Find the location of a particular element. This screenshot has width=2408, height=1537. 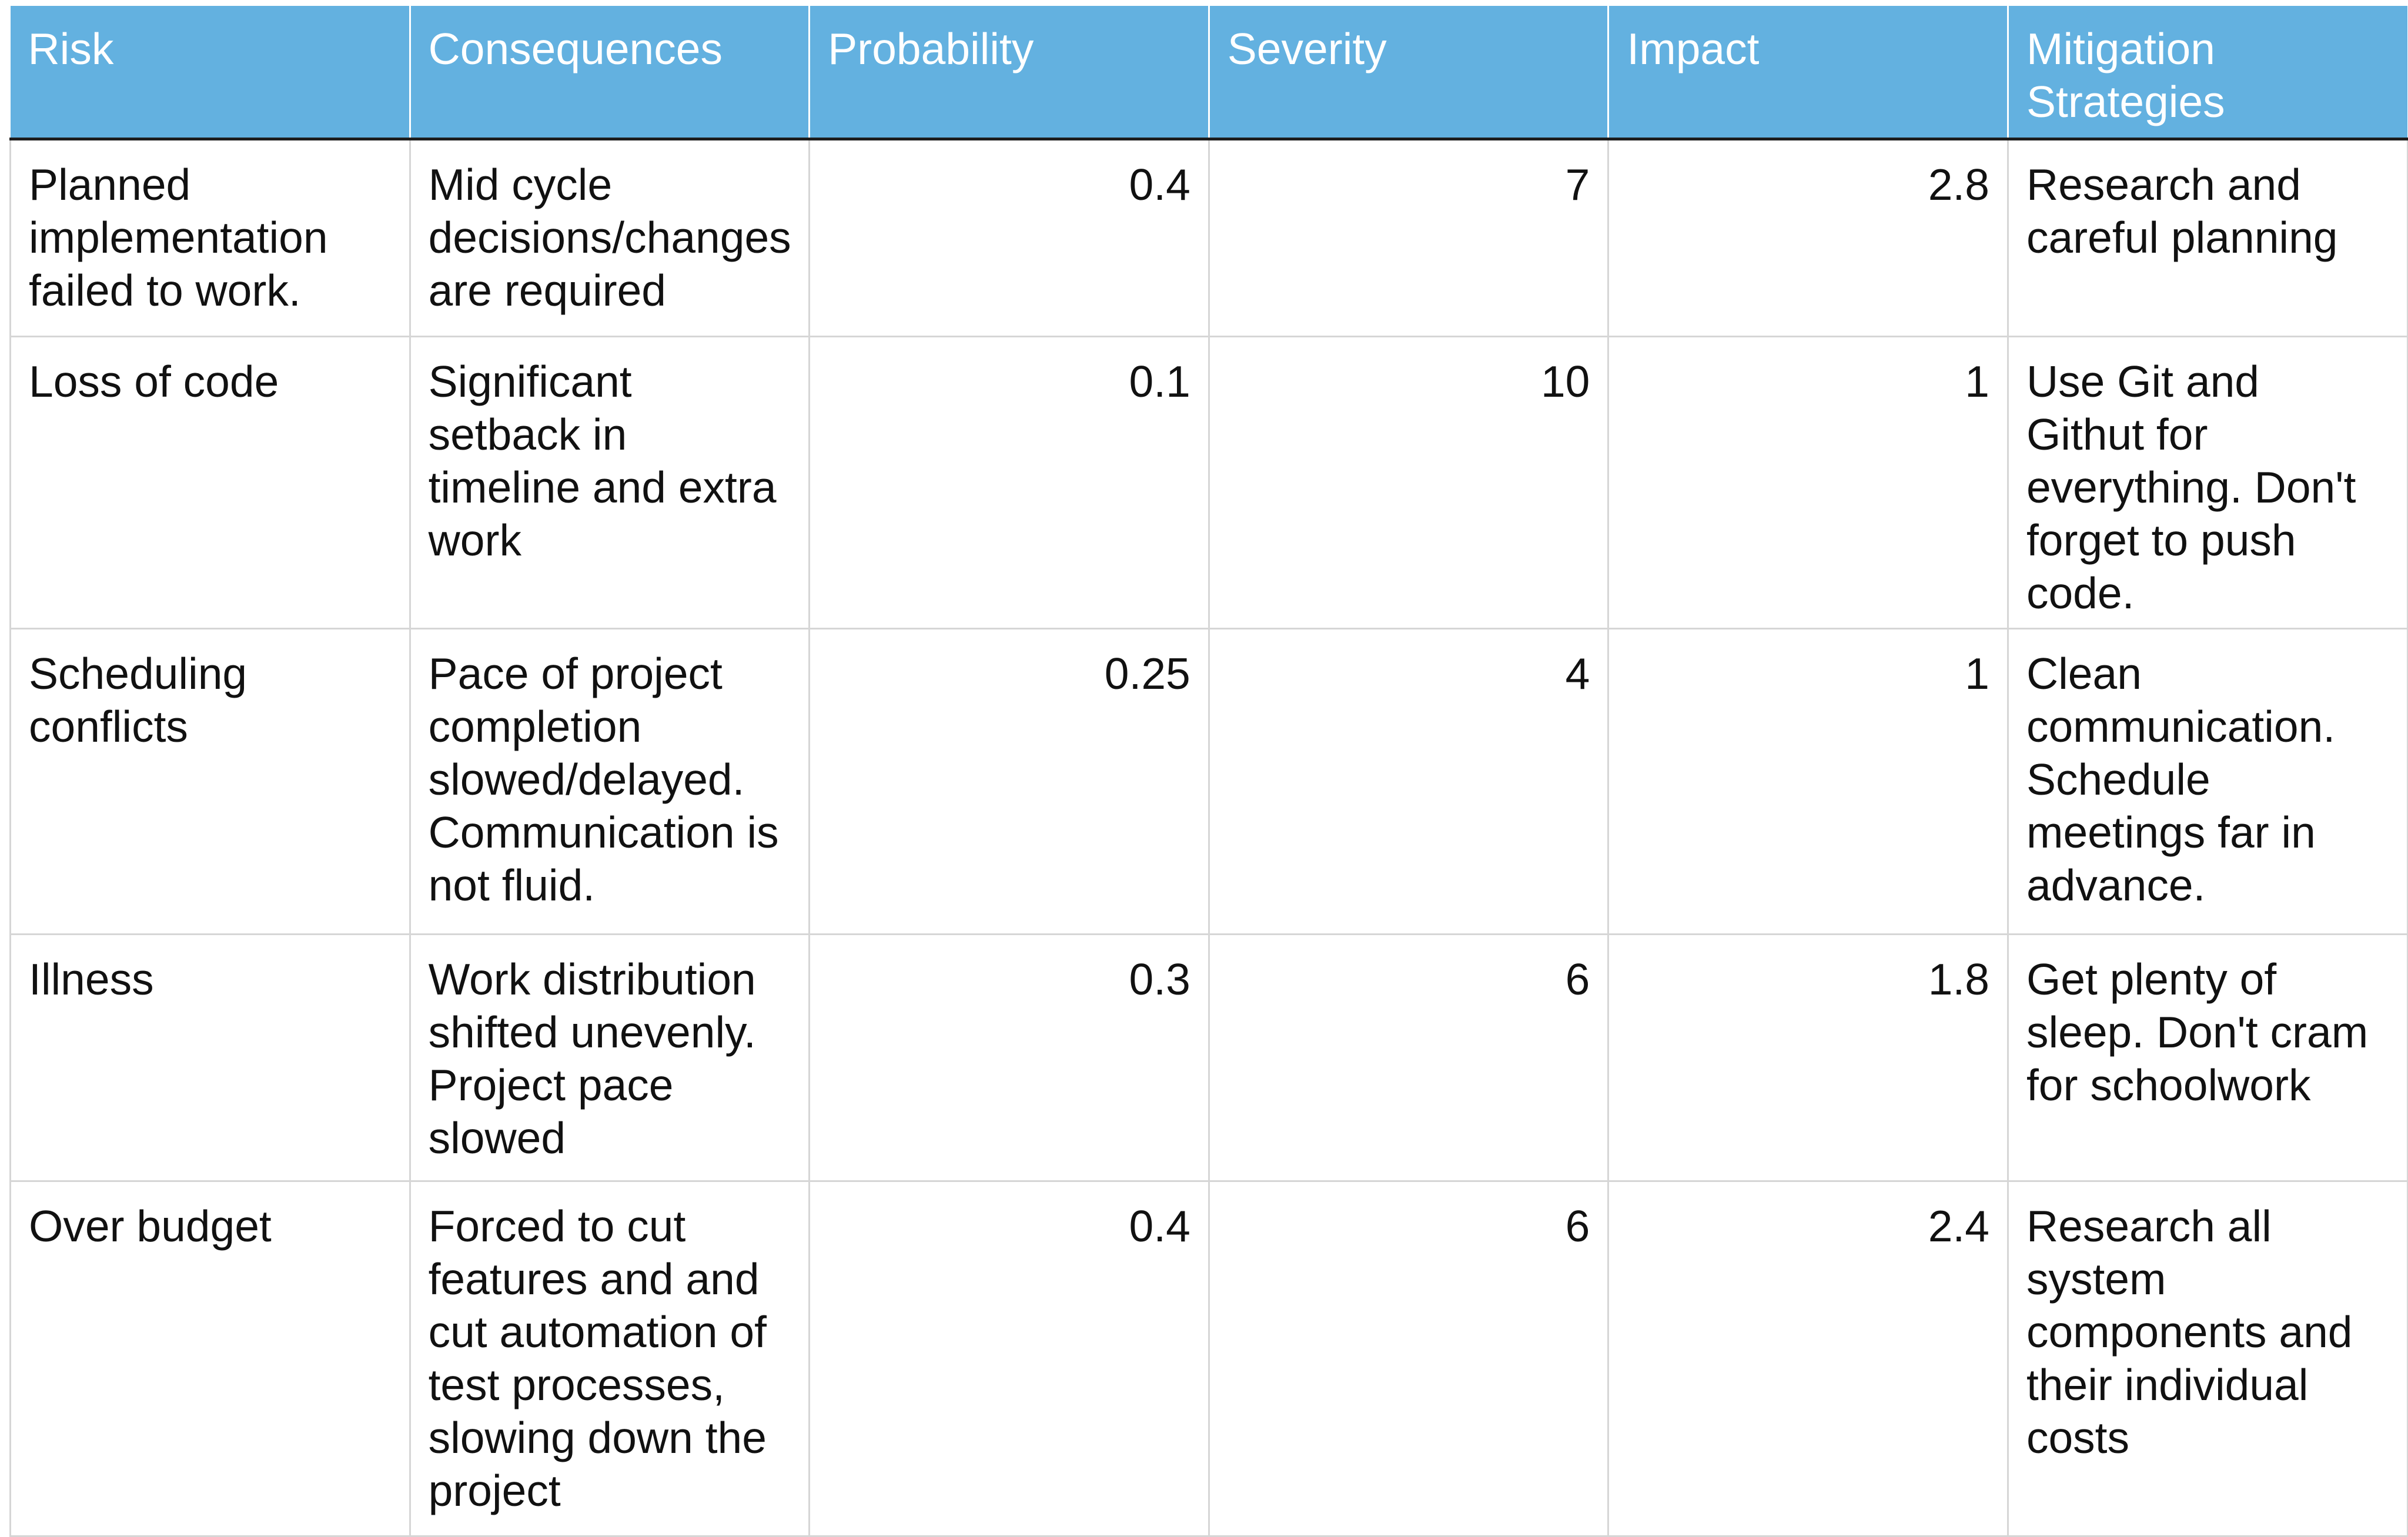

header-impact: Impact is located at coordinates (1808, 73).